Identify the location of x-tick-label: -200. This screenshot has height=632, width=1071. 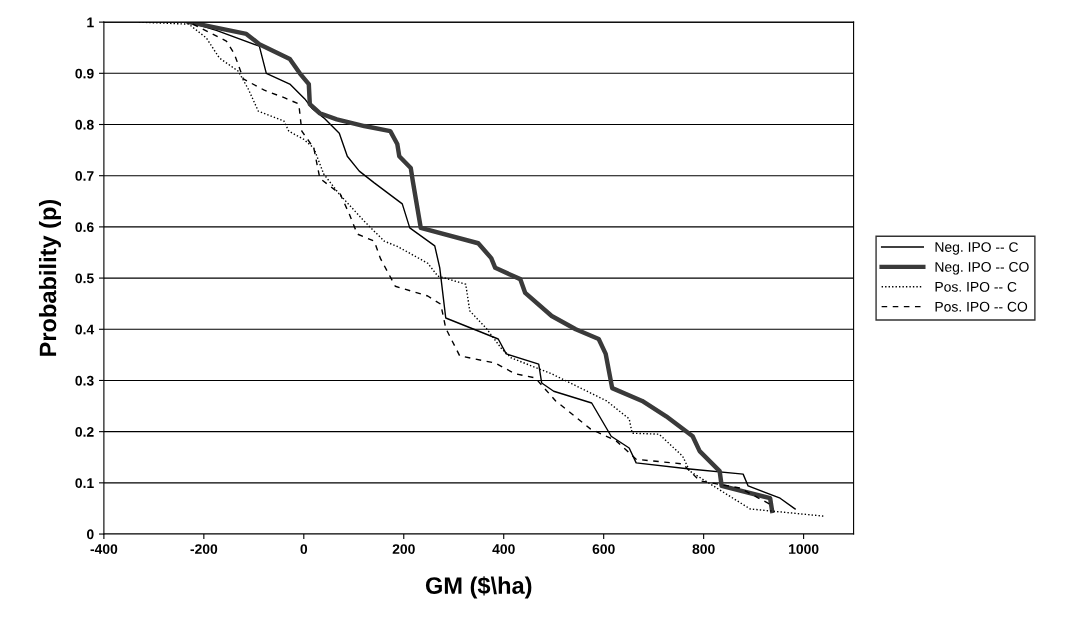
(204, 549).